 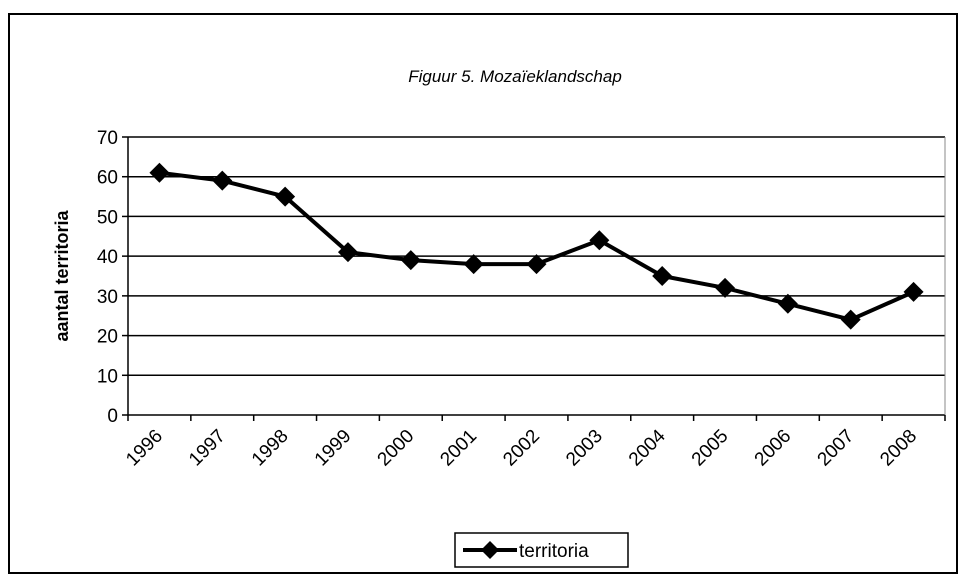 I want to click on y-tick-label: 20, so click(x=107, y=337).